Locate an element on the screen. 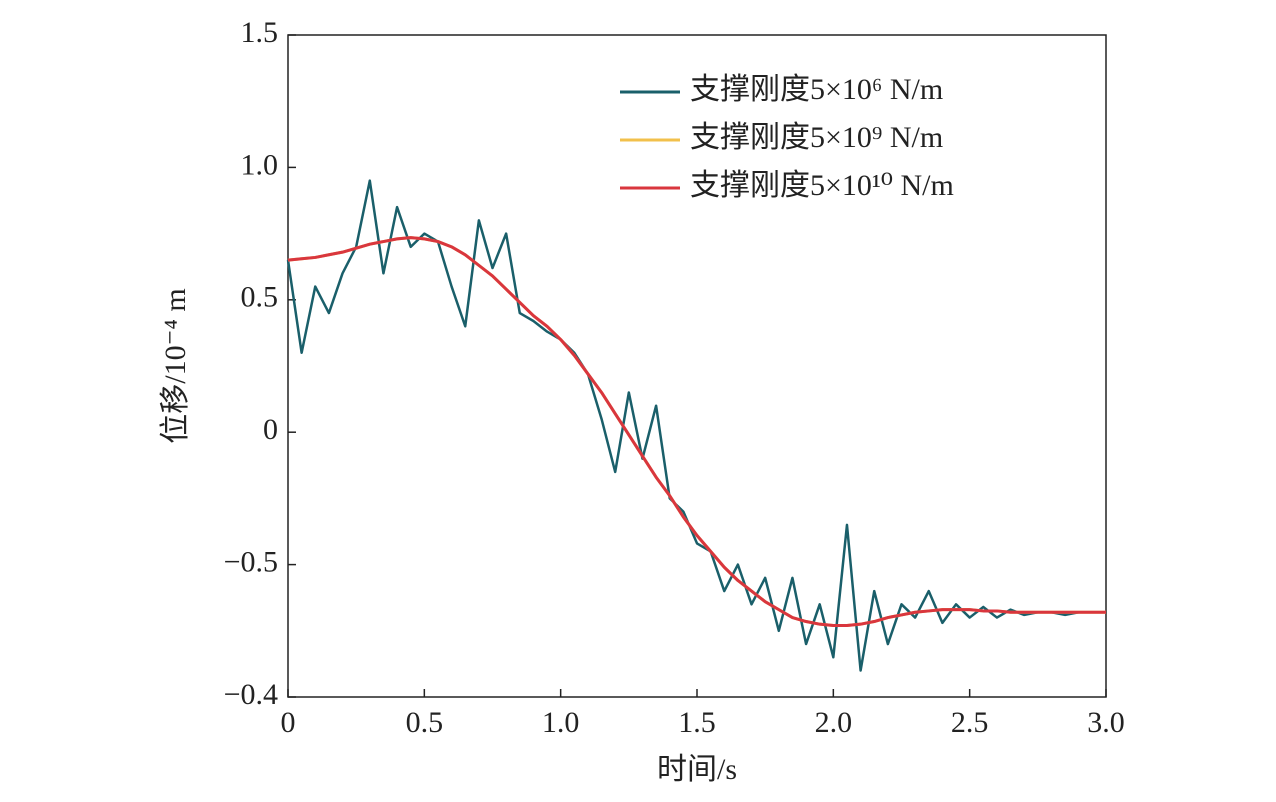 This screenshot has height=802, width=1276. y-tick-label: −0.4 is located at coordinates (251, 694).